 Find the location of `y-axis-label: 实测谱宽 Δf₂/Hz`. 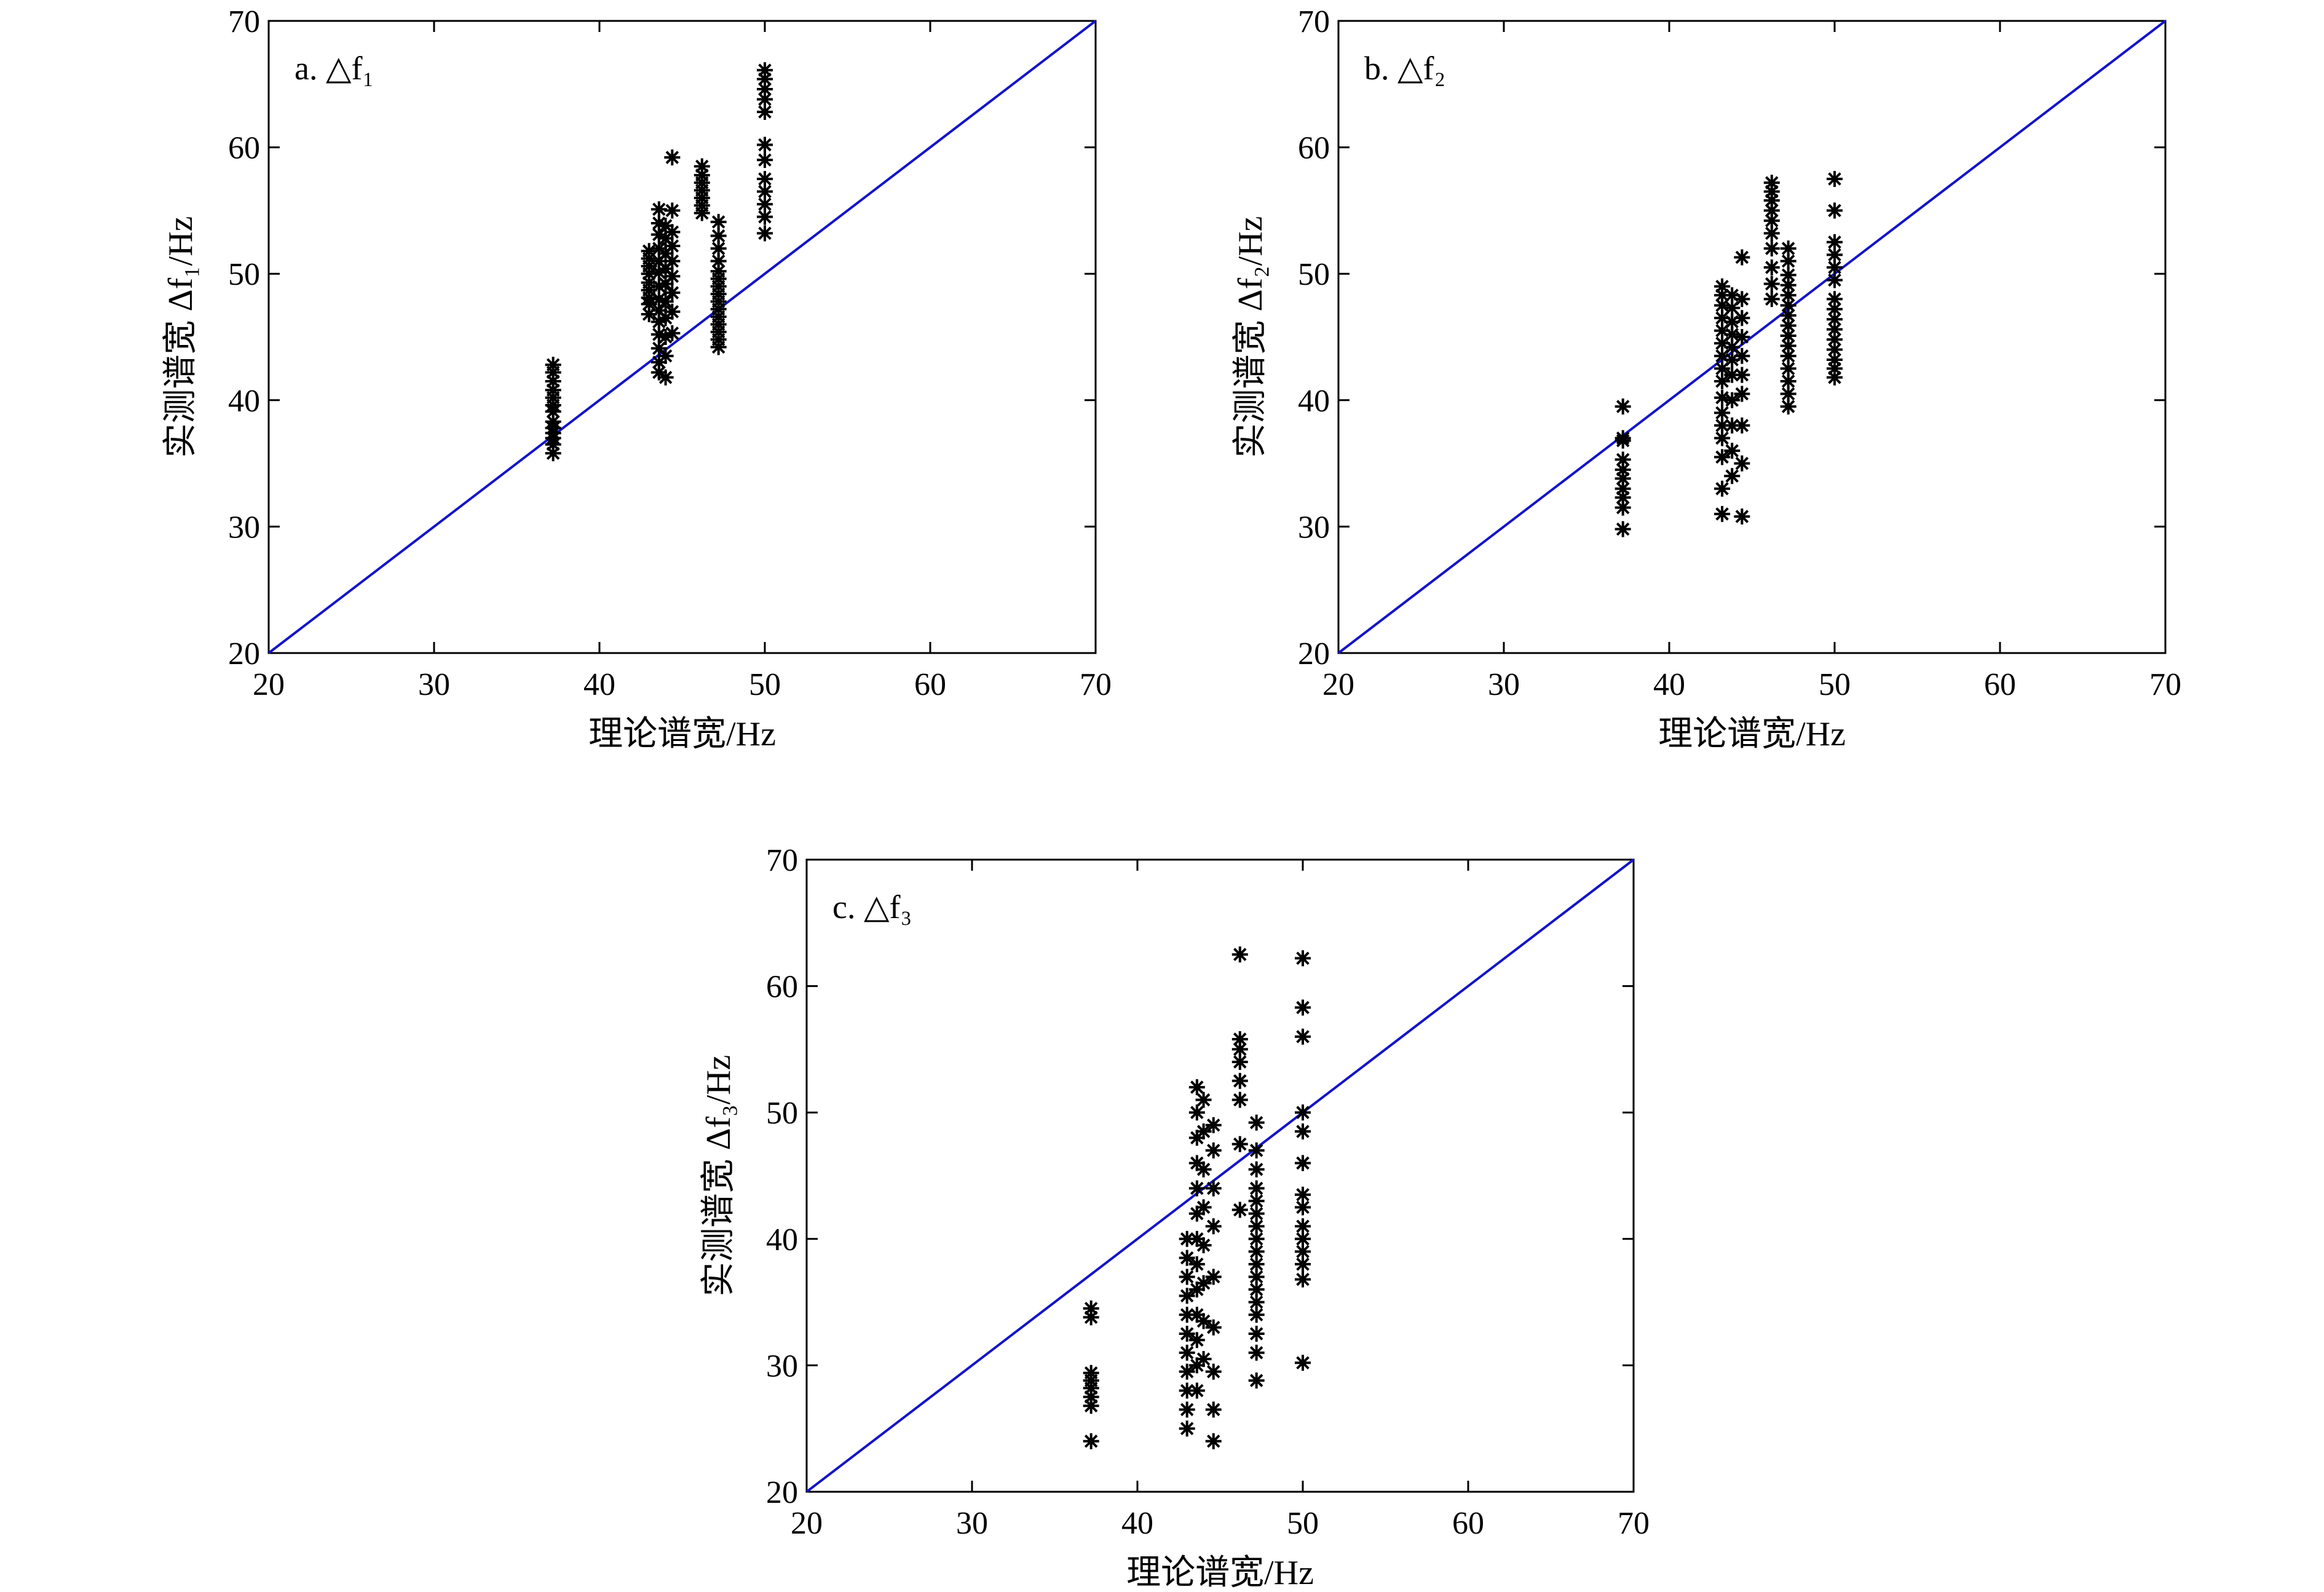

y-axis-label: 实测谱宽 Δf₂/Hz is located at coordinates (1250, 336).